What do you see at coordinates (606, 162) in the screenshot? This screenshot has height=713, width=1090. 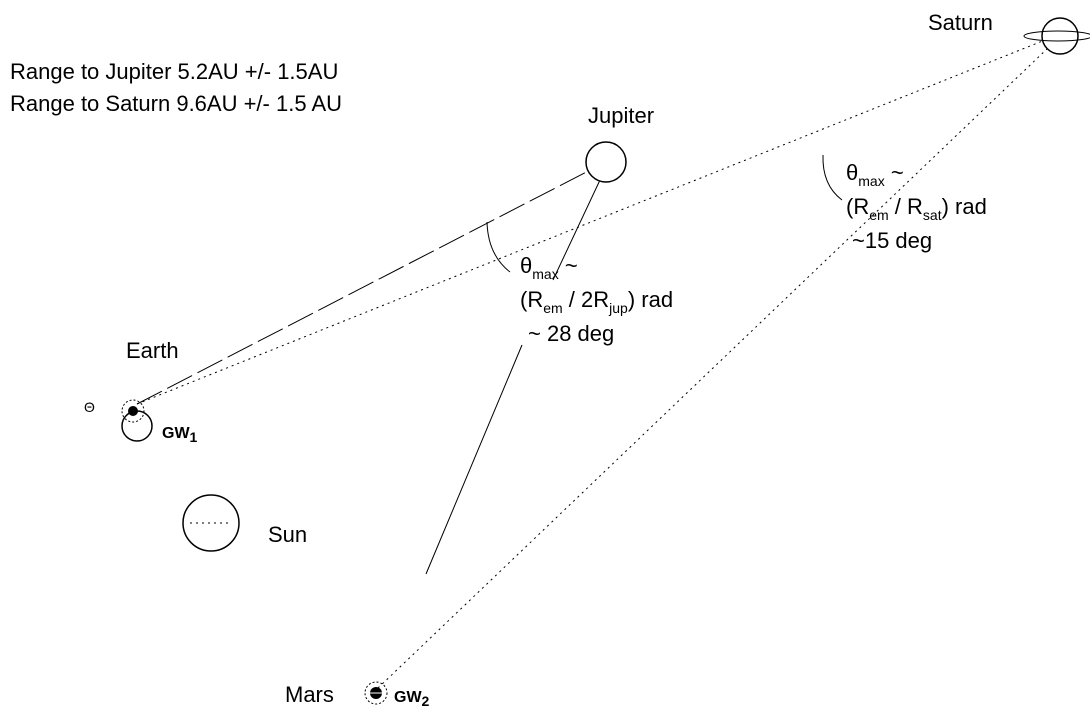 I see `jupiter-circle` at bounding box center [606, 162].